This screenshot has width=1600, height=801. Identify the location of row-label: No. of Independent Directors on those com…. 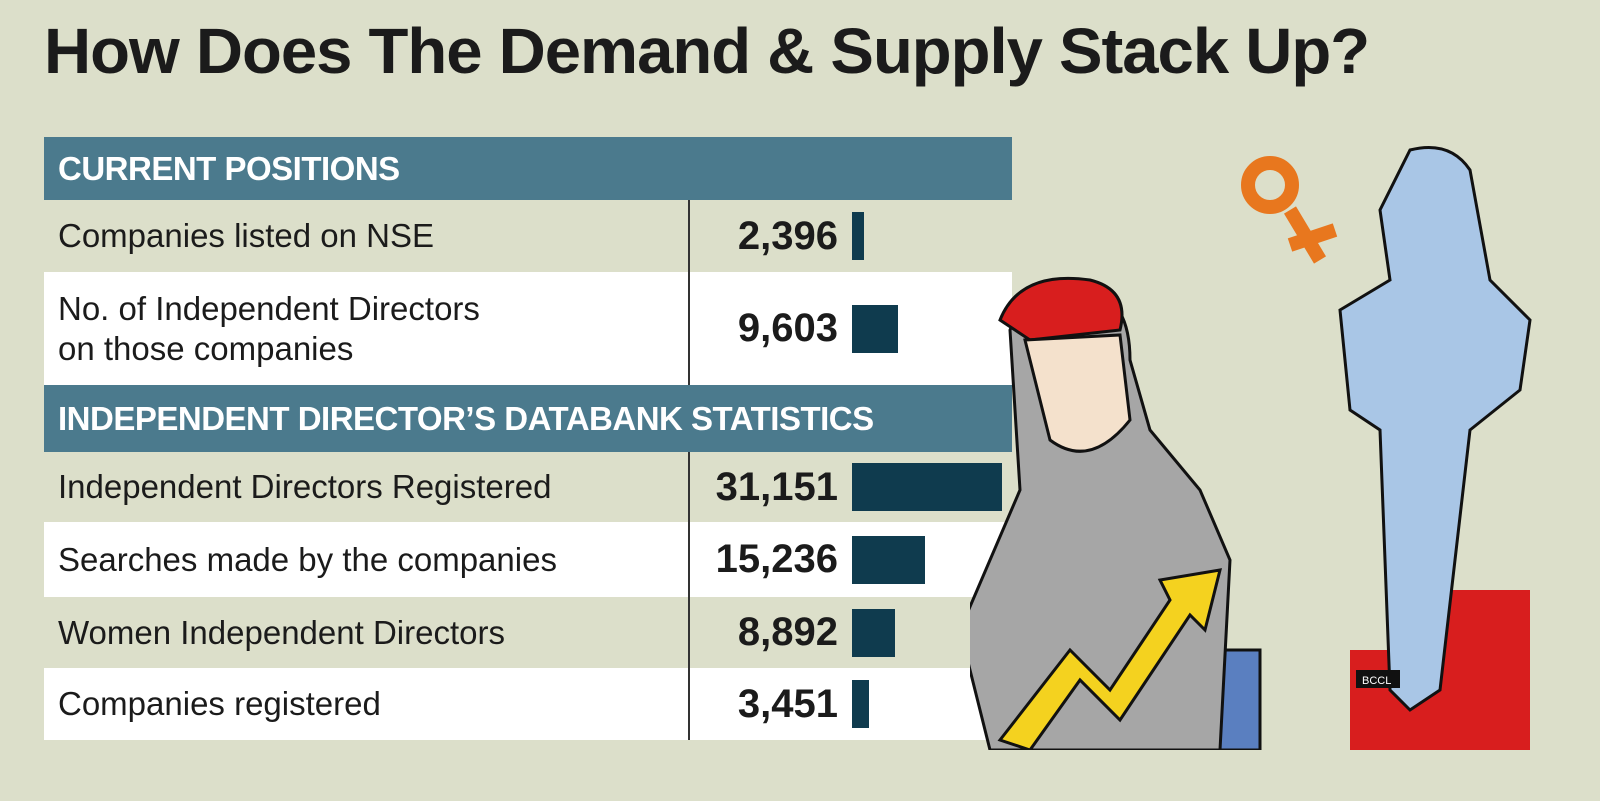
(367, 328).